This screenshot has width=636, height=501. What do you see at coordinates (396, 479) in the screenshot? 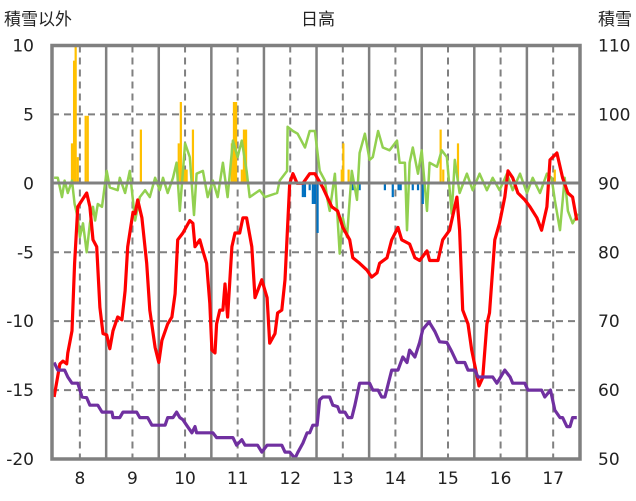
I see `x-tick: 14` at bounding box center [396, 479].